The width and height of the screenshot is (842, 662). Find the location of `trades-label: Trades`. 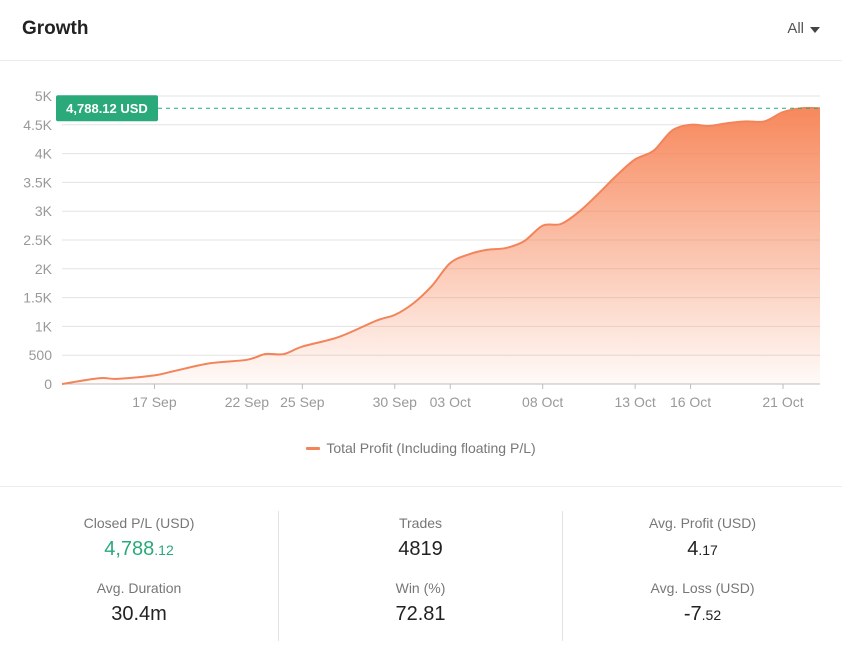

trades-label: Trades is located at coordinates (420, 523).